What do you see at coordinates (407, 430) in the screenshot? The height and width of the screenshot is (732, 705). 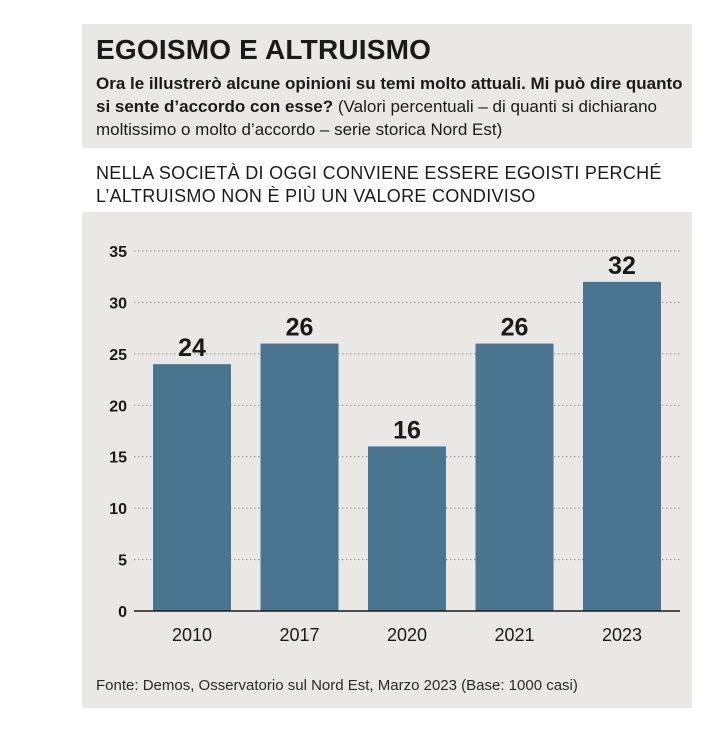 I see `bar-value-label: 16` at bounding box center [407, 430].